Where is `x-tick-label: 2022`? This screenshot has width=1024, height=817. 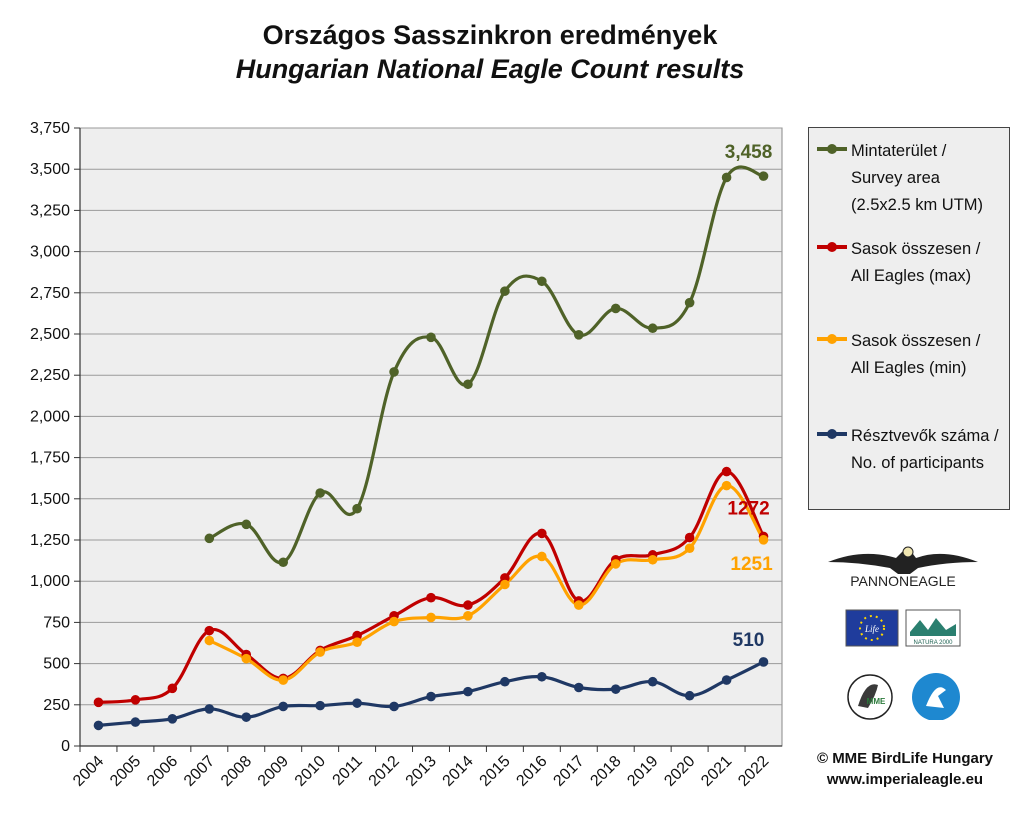 x-tick-label: 2022 is located at coordinates (753, 771).